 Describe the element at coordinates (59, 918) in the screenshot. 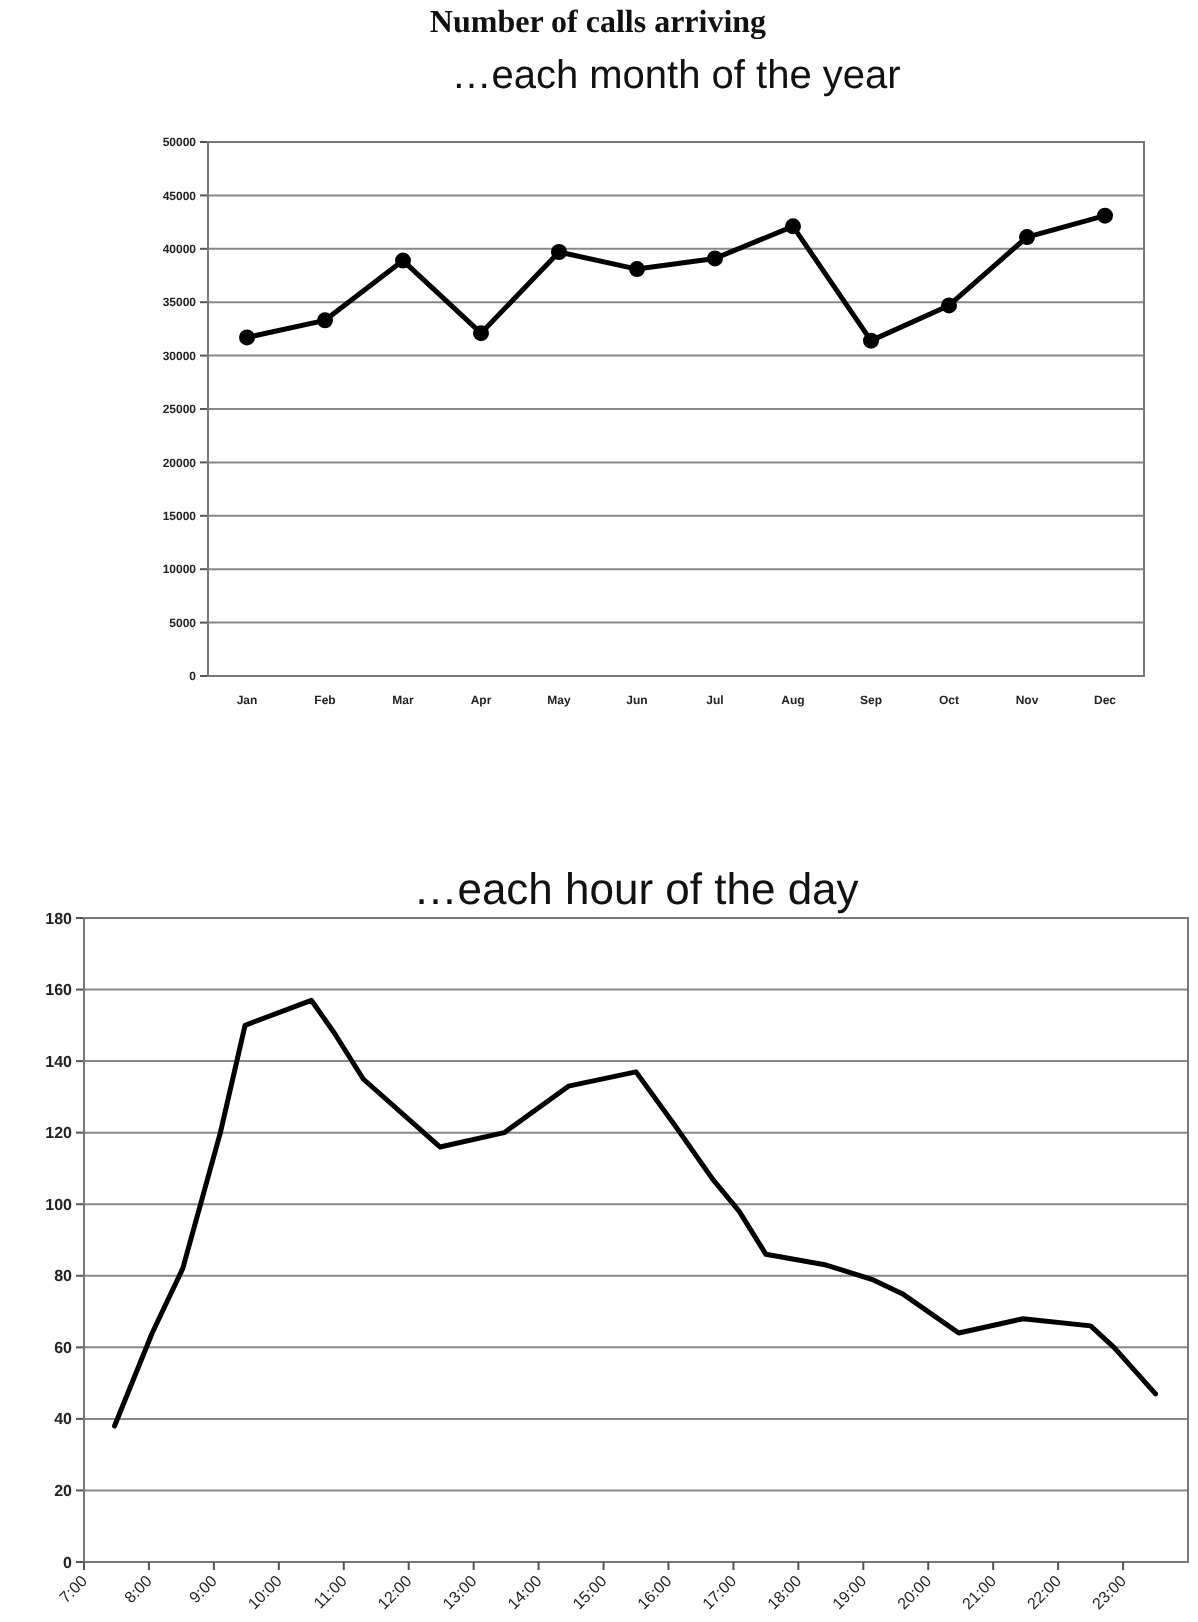

I see `y-tick-label: 180` at that location.